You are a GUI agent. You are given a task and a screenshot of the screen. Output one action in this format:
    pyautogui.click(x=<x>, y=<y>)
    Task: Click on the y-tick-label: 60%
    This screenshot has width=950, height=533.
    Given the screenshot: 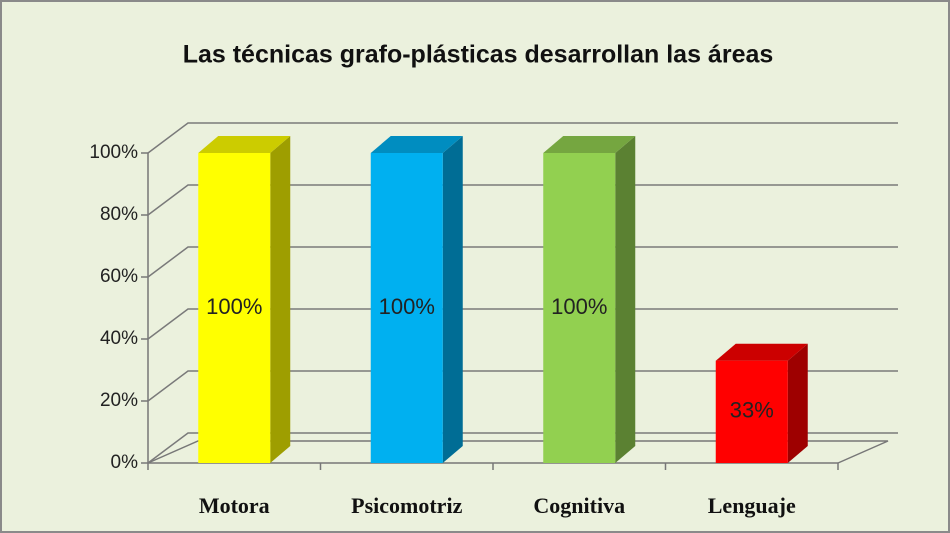 What is the action you would take?
    pyautogui.click(x=119, y=276)
    